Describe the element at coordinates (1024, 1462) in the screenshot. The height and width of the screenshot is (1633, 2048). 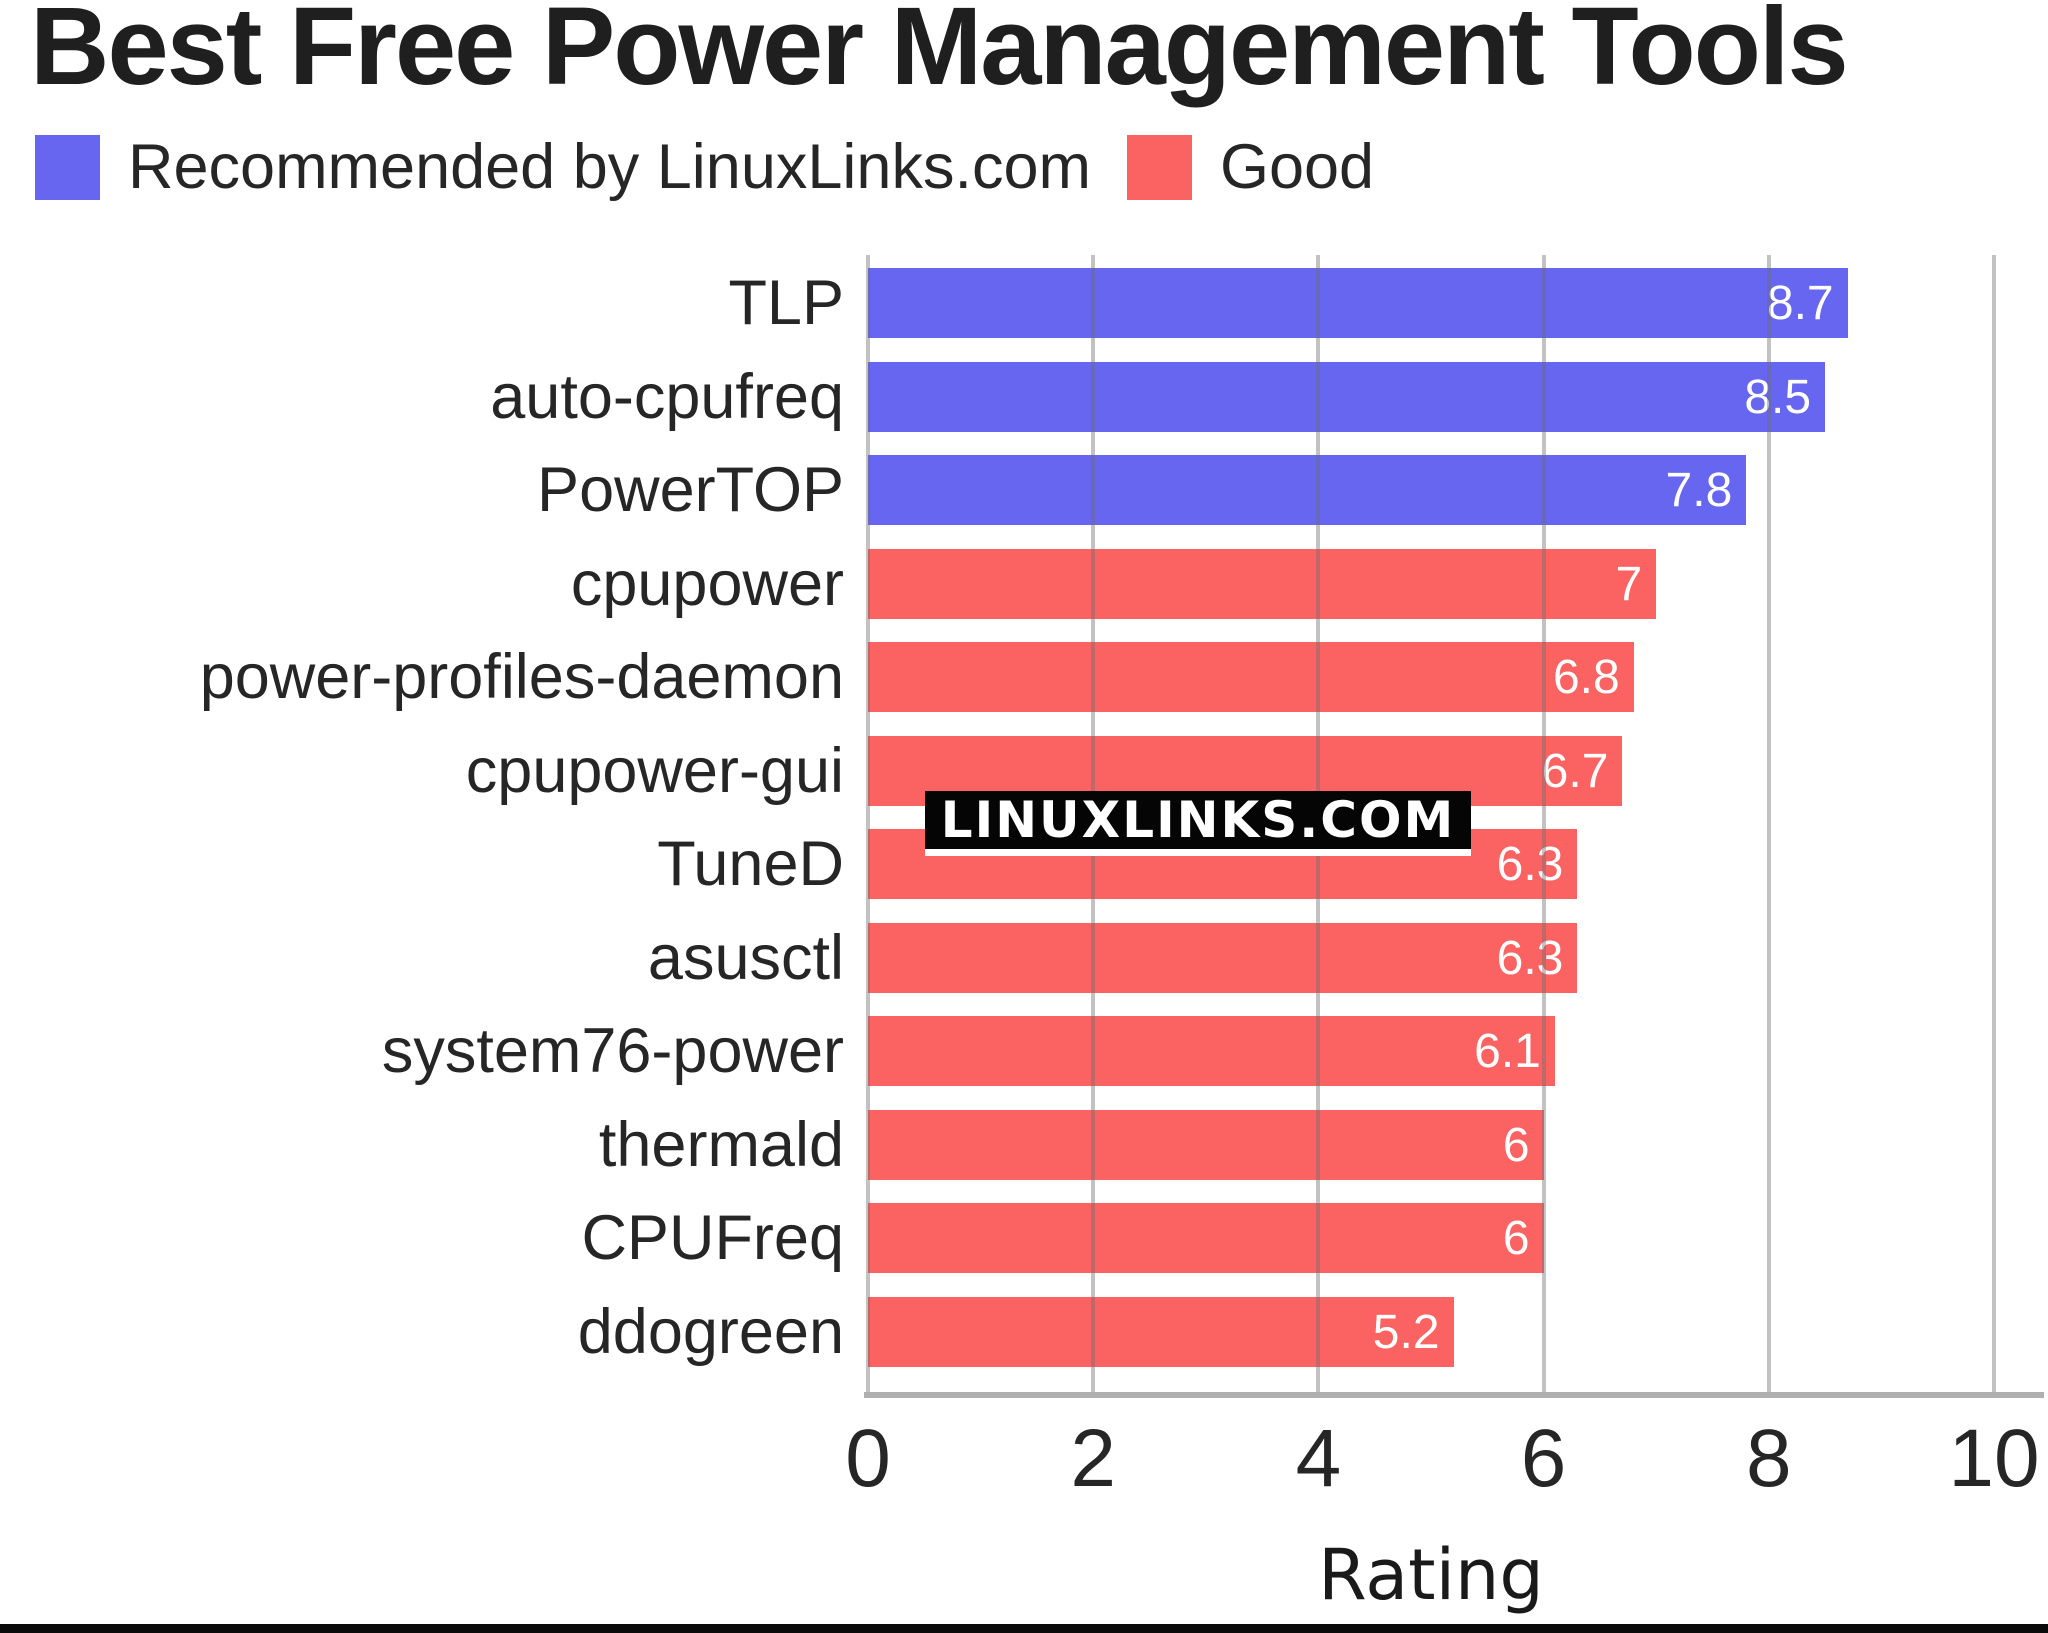
I see `x-axis-ticks: 0 2 4 6 8 10` at that location.